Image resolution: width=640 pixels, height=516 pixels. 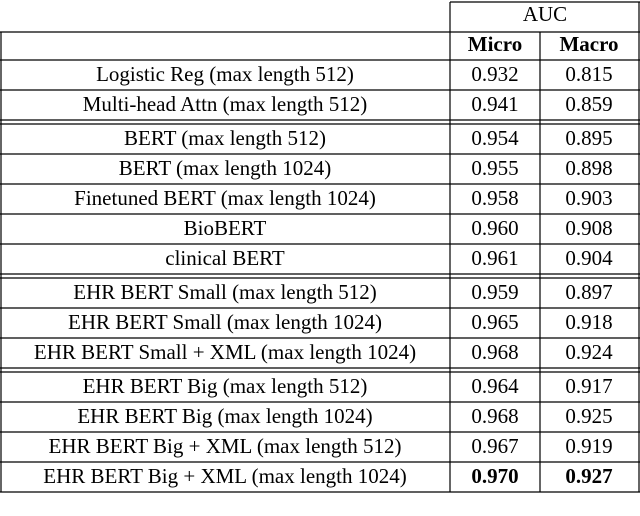 What do you see at coordinates (494, 446) in the screenshot?
I see `micro-auc: 0.967` at bounding box center [494, 446].